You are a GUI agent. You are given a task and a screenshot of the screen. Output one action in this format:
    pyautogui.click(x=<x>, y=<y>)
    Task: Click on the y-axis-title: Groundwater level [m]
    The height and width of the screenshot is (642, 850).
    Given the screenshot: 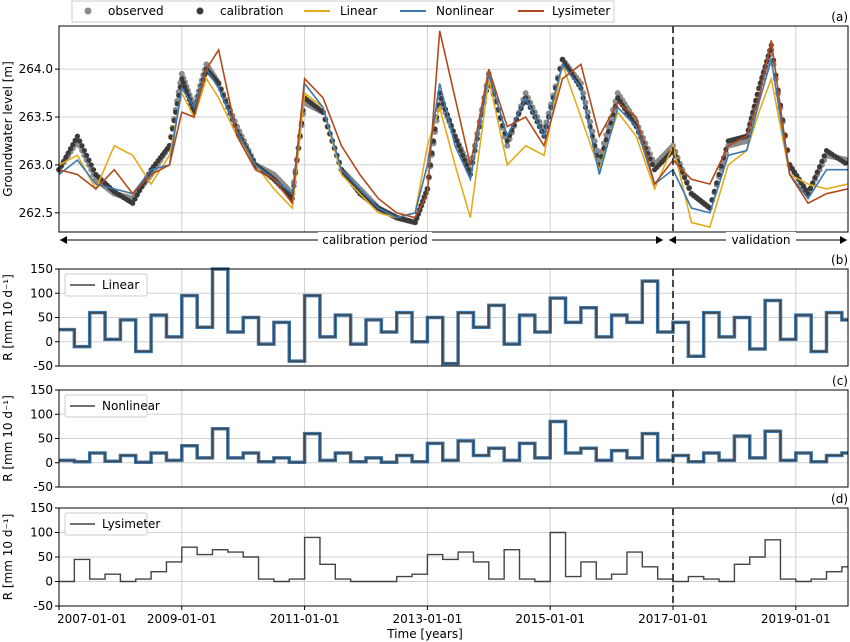 What is the action you would take?
    pyautogui.click(x=8, y=129)
    